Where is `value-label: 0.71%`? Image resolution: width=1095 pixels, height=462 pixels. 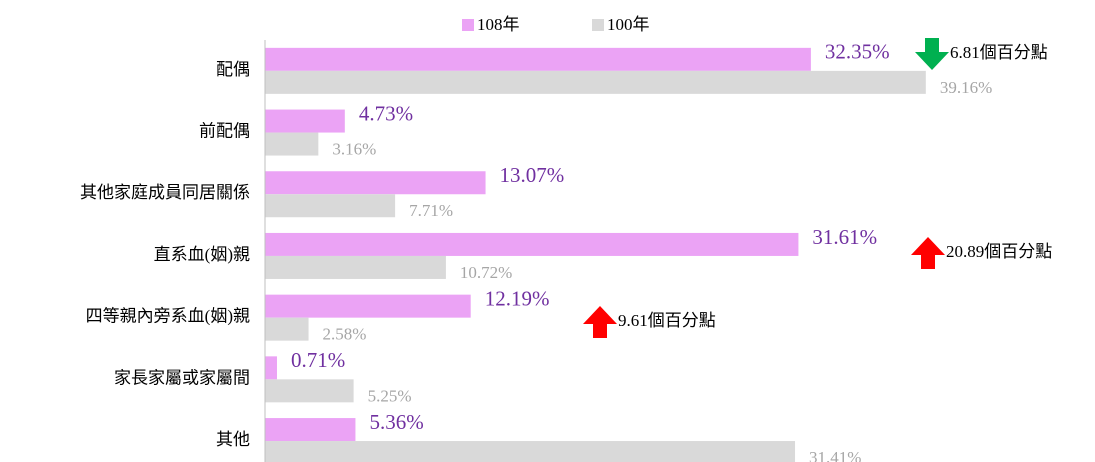
value-label: 0.71% is located at coordinates (318, 360).